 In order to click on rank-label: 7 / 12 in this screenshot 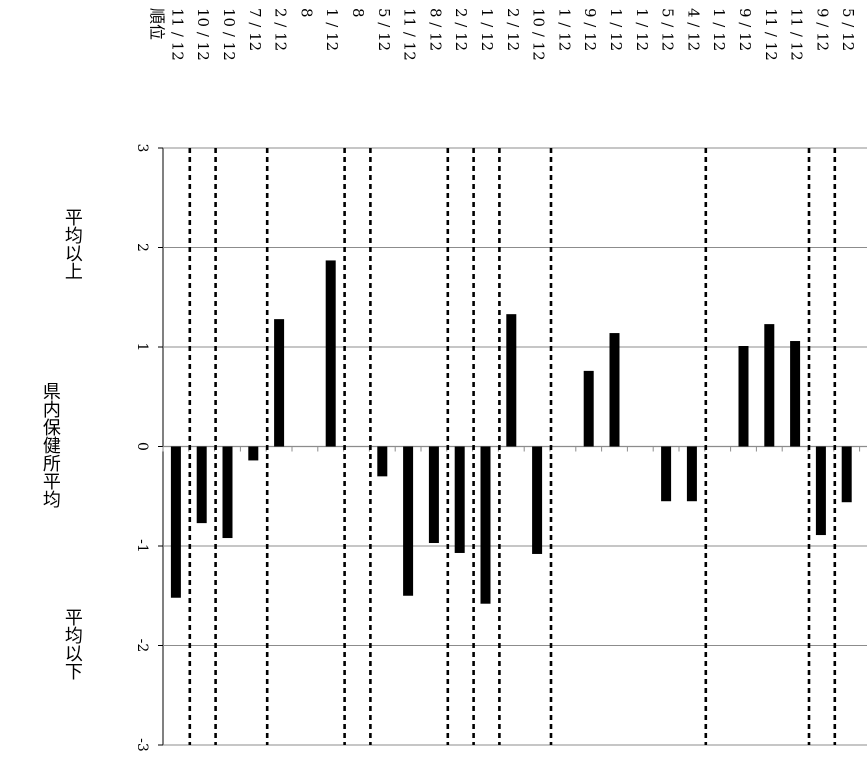, I will do `click(255, 29)`.